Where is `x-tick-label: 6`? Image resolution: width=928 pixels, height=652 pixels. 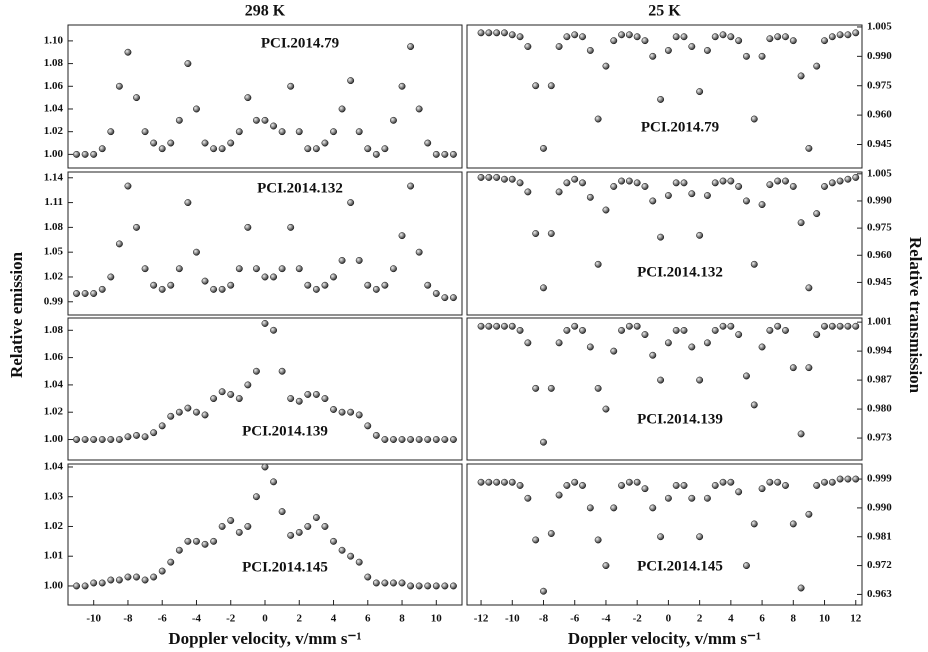 x-tick-label: 6 is located at coordinates (368, 619).